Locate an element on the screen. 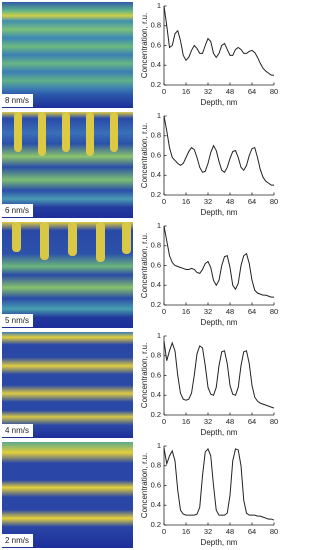 This screenshot has height=550, width=320. speed-label: 2 nm/s is located at coordinates (17, 540).